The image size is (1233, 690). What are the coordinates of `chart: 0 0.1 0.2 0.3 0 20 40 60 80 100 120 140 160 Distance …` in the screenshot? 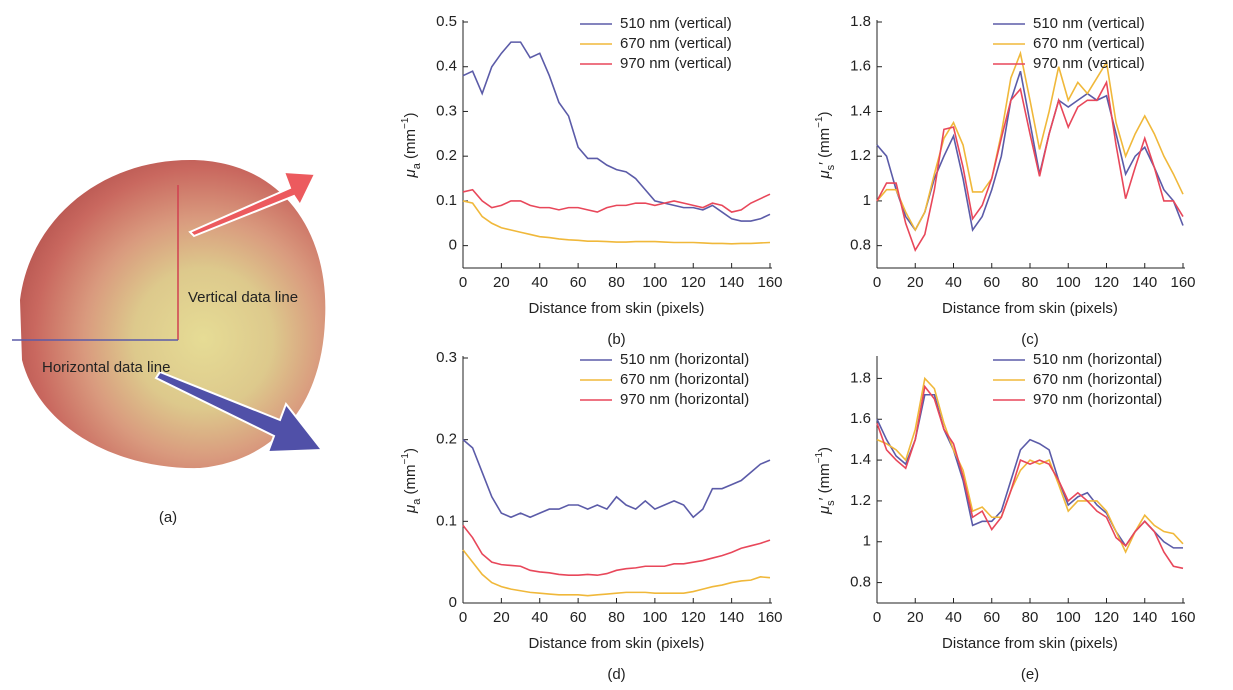 It's located at (591, 516).